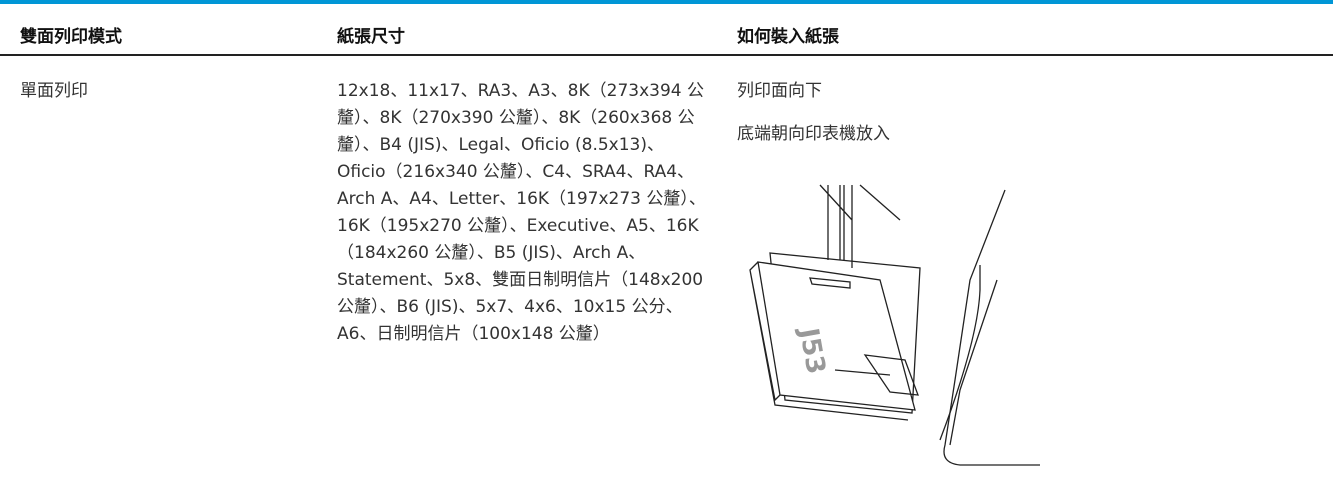 Image resolution: width=1333 pixels, height=483 pixels. I want to click on tray-edge, so click(829, 341).